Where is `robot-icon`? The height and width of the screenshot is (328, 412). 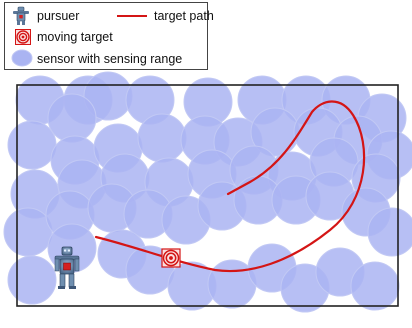
robot-icon is located at coordinates (21, 15).